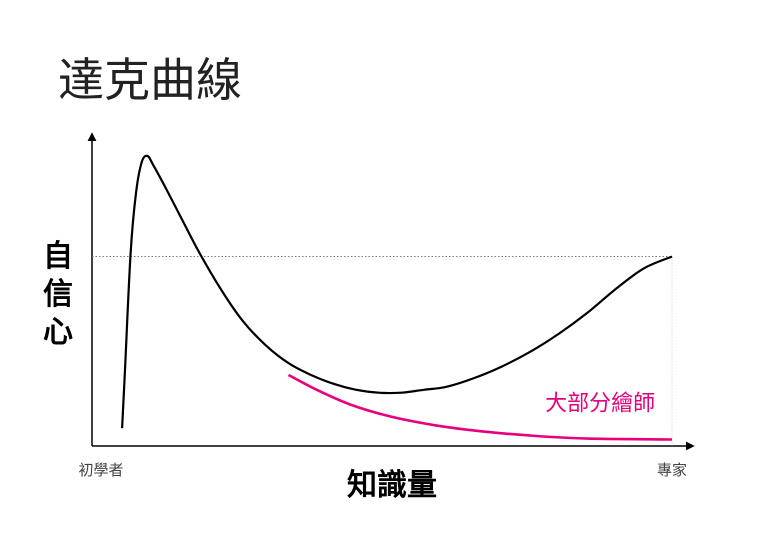 Image resolution: width=768 pixels, height=534 pixels. Describe the element at coordinates (150, 80) in the screenshot. I see `chart-title: 達克曲線` at that location.